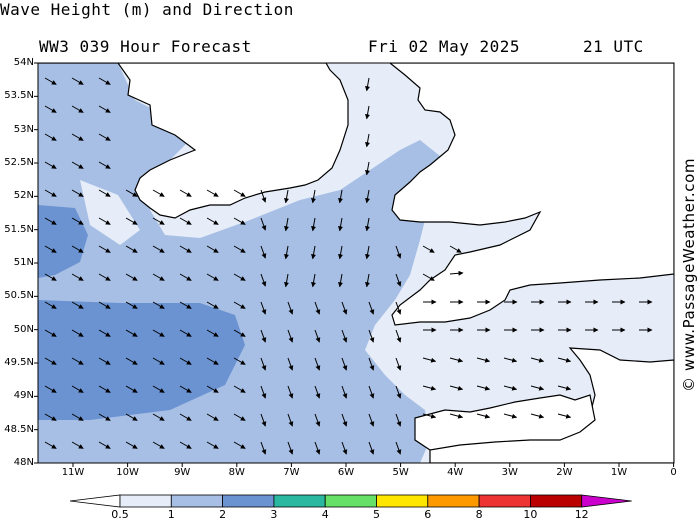 This screenshot has height=525, width=700. Describe the element at coordinates (564, 472) in the screenshot. I see `lon-label: 2W` at that location.